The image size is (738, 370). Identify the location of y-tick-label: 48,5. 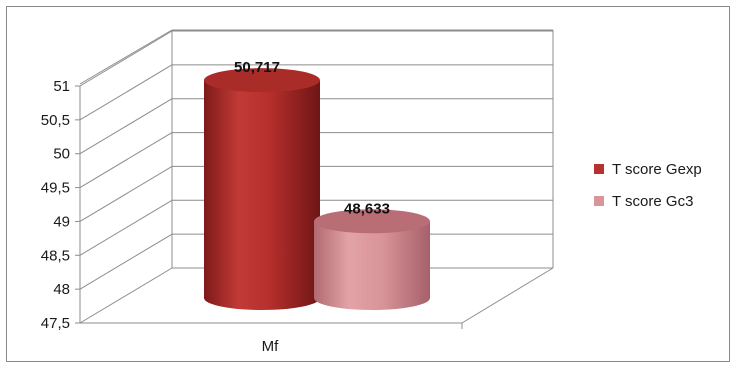
(55, 255).